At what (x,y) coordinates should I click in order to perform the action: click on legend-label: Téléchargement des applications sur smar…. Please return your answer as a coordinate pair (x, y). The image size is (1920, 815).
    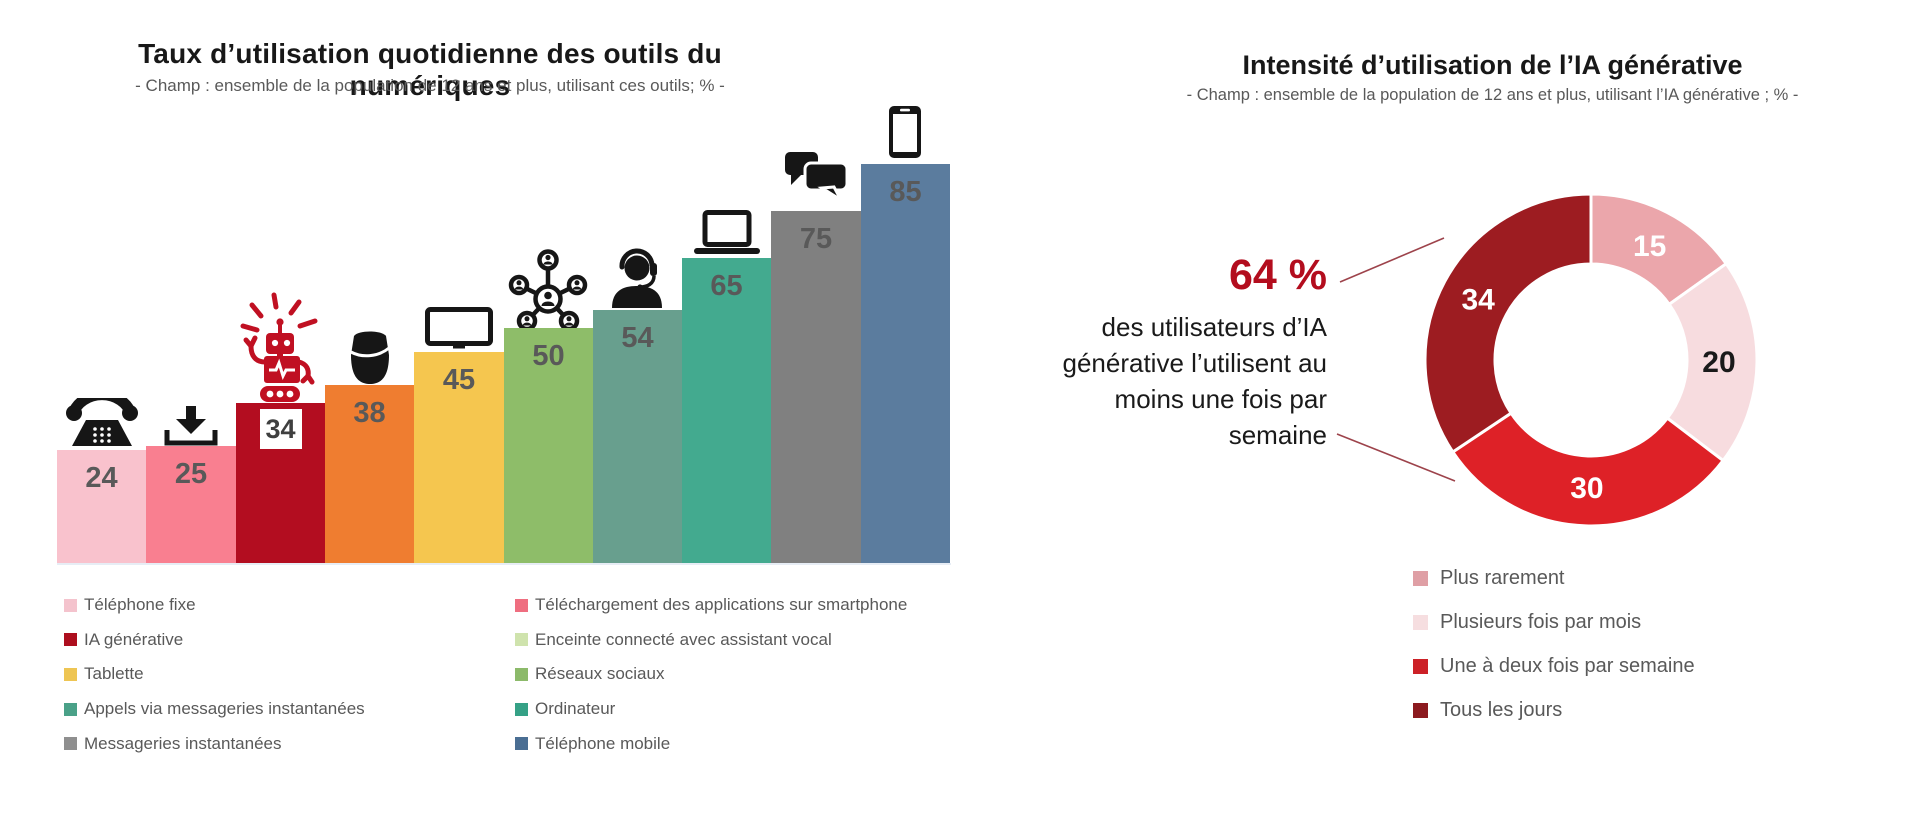
    Looking at the image, I should click on (721, 605).